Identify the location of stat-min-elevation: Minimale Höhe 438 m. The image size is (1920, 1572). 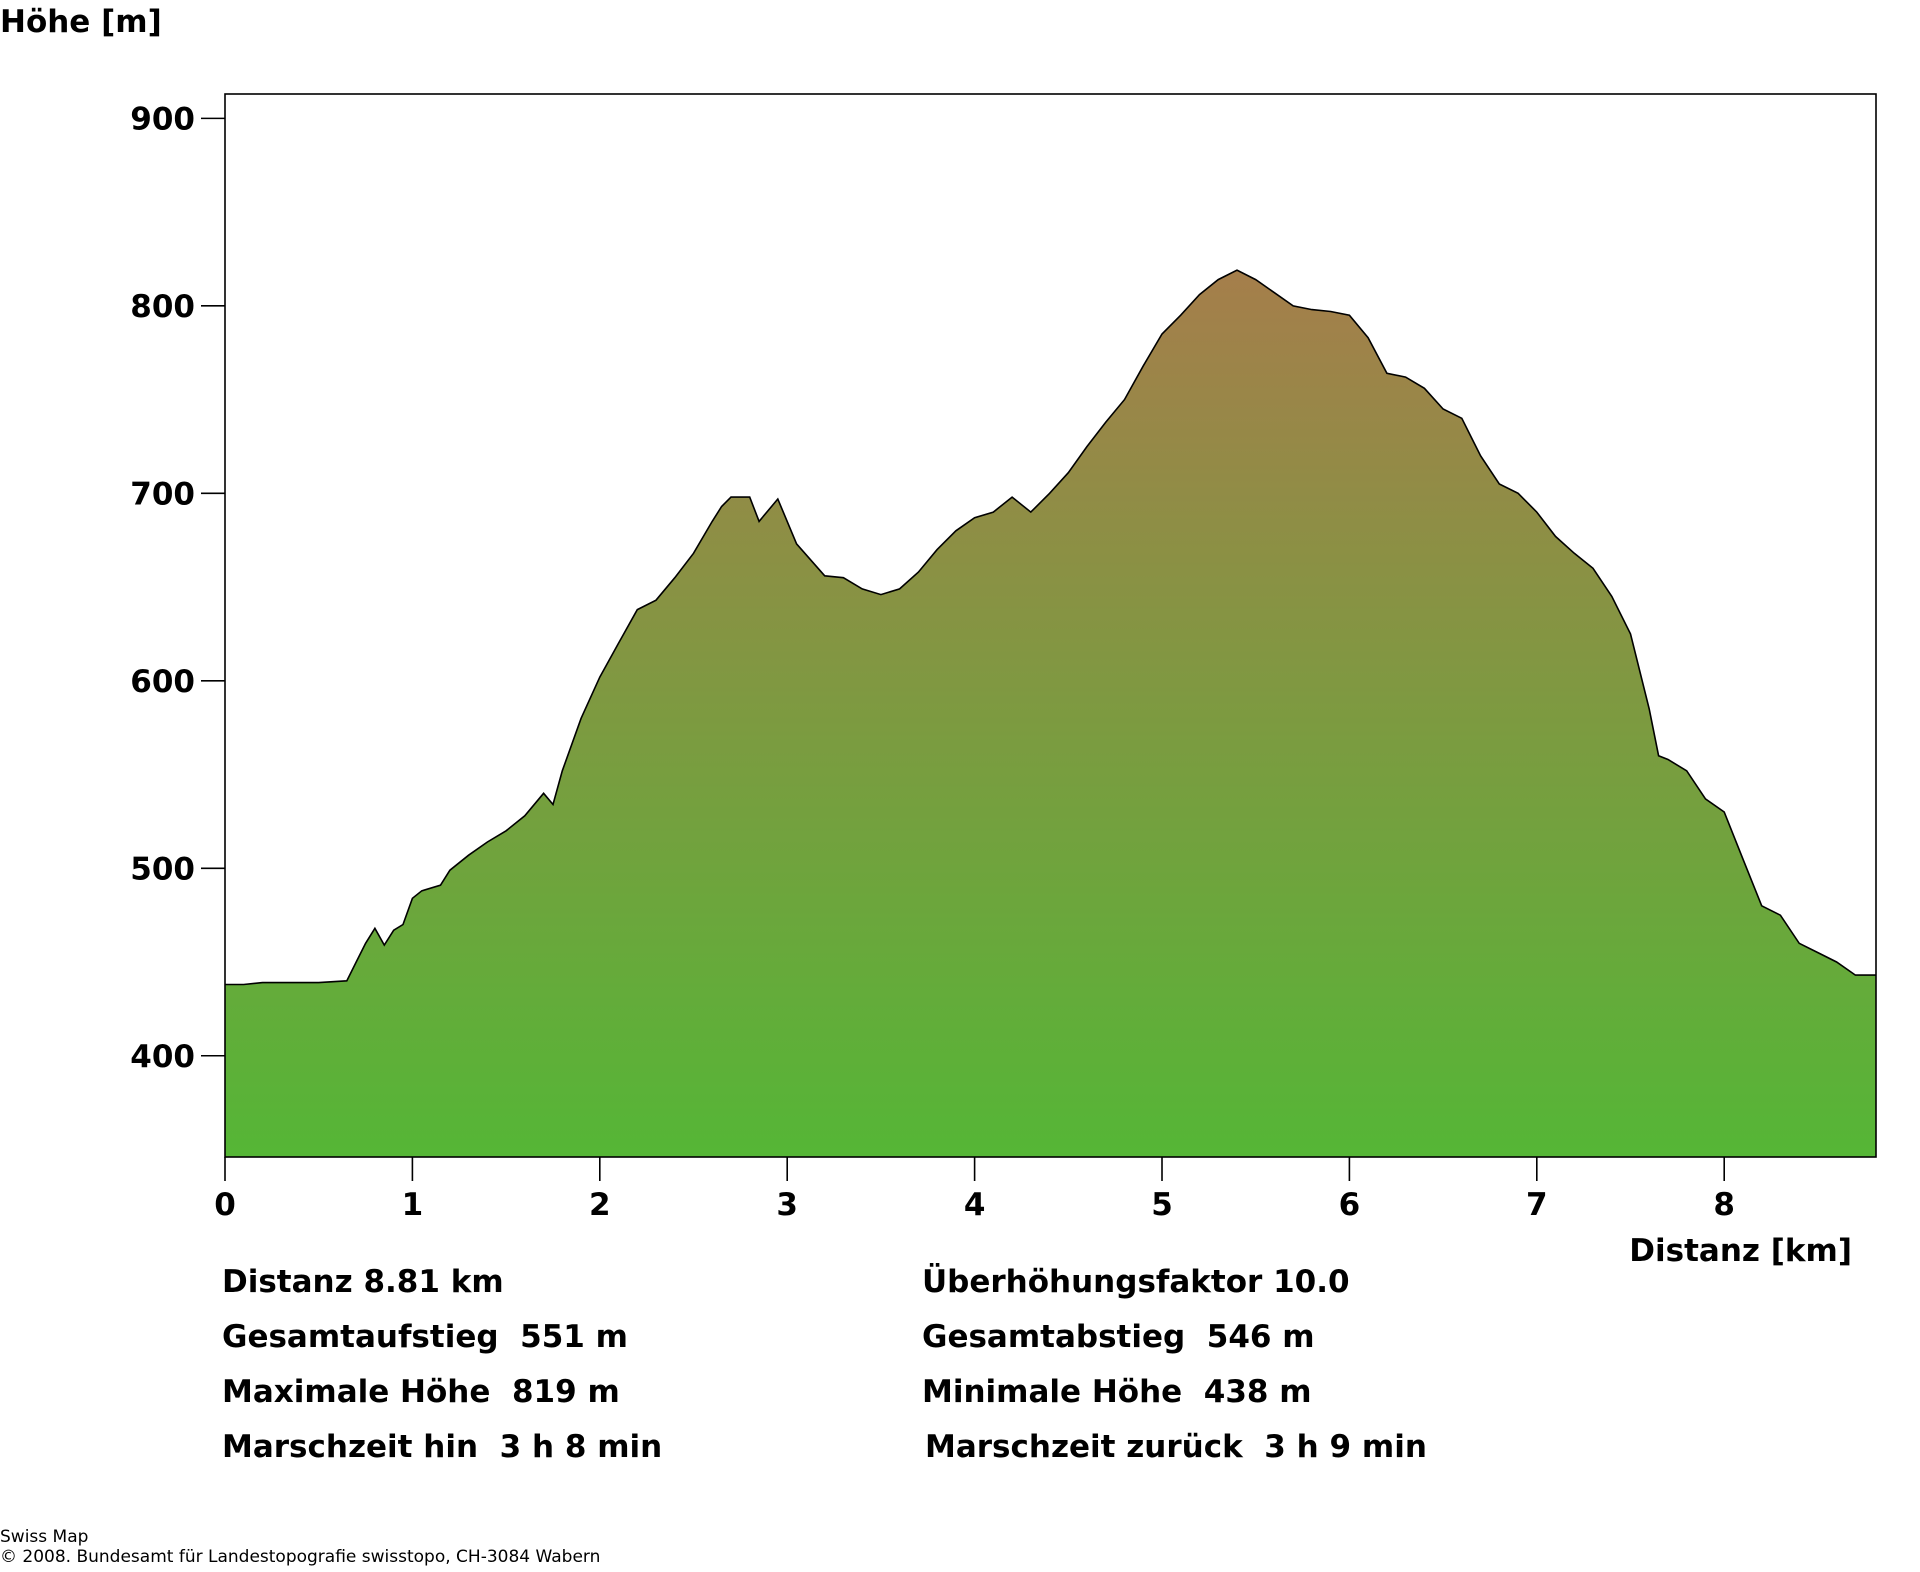
(1117, 1392).